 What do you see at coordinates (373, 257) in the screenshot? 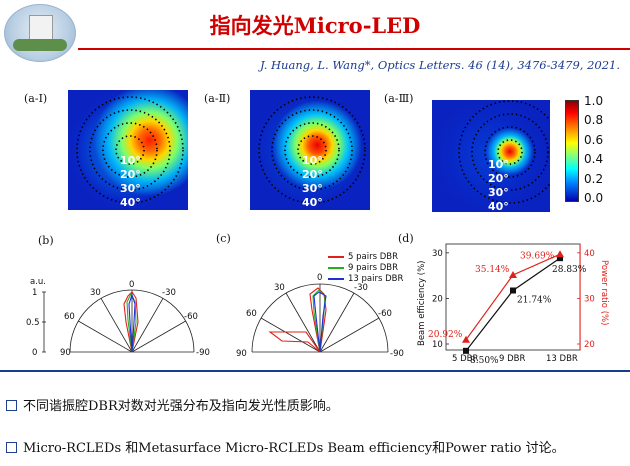
I see `legend-label: 5 pairs DBR` at bounding box center [373, 257].